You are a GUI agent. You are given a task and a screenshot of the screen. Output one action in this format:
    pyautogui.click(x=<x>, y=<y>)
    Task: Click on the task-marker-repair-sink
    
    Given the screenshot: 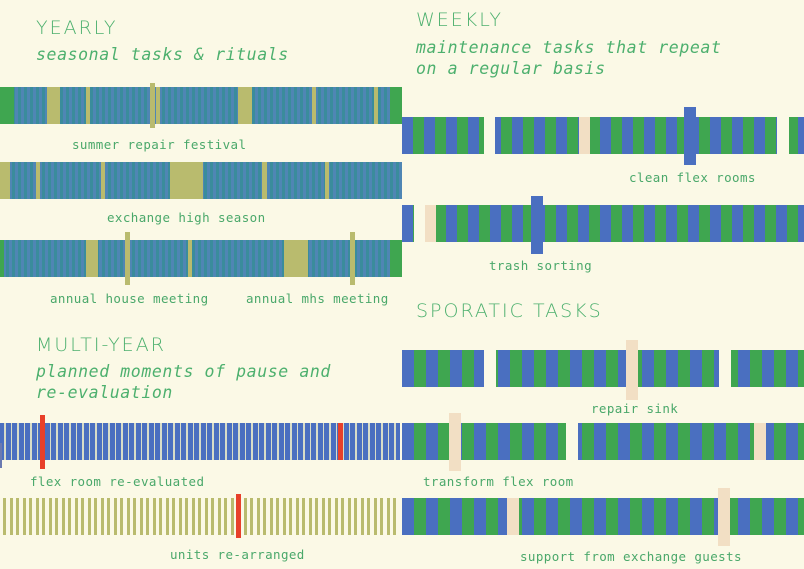 What is the action you would take?
    pyautogui.click(x=632, y=370)
    